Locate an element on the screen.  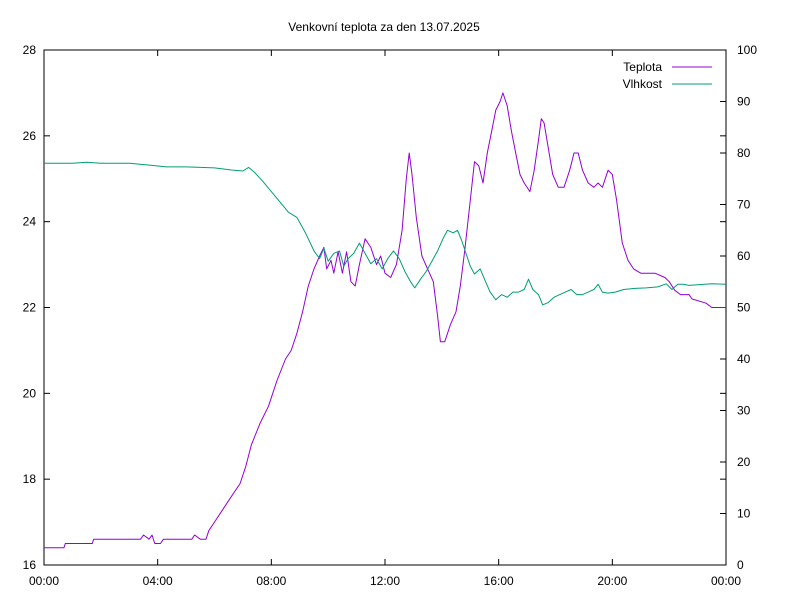
x-tick-label: 16:00 is located at coordinates (499, 581).